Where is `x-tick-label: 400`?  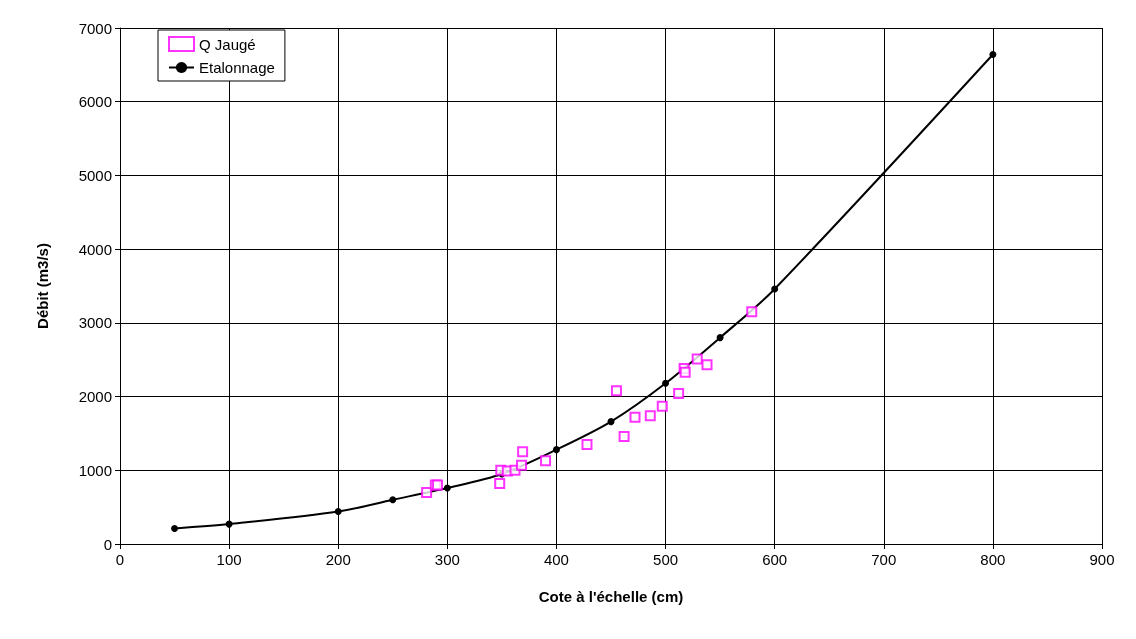 x-tick-label: 400 is located at coordinates (556, 559).